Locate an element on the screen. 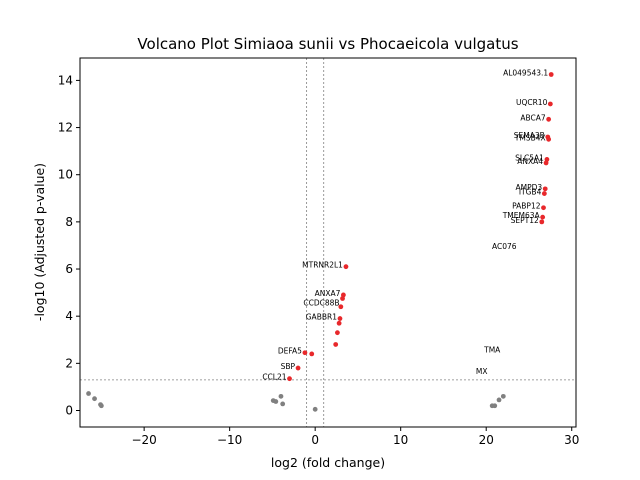 This screenshot has height=480, width=640. gene-label-19: CCL21 is located at coordinates (274, 377).